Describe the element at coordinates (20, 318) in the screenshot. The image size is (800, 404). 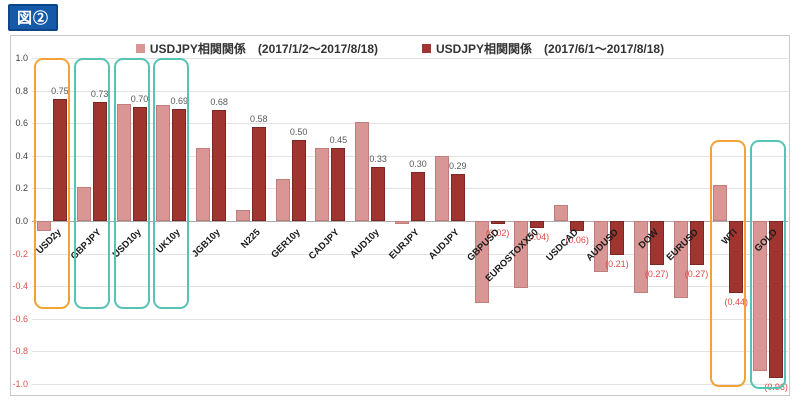
I see `y-axis-tick-label: -0.6` at that location.